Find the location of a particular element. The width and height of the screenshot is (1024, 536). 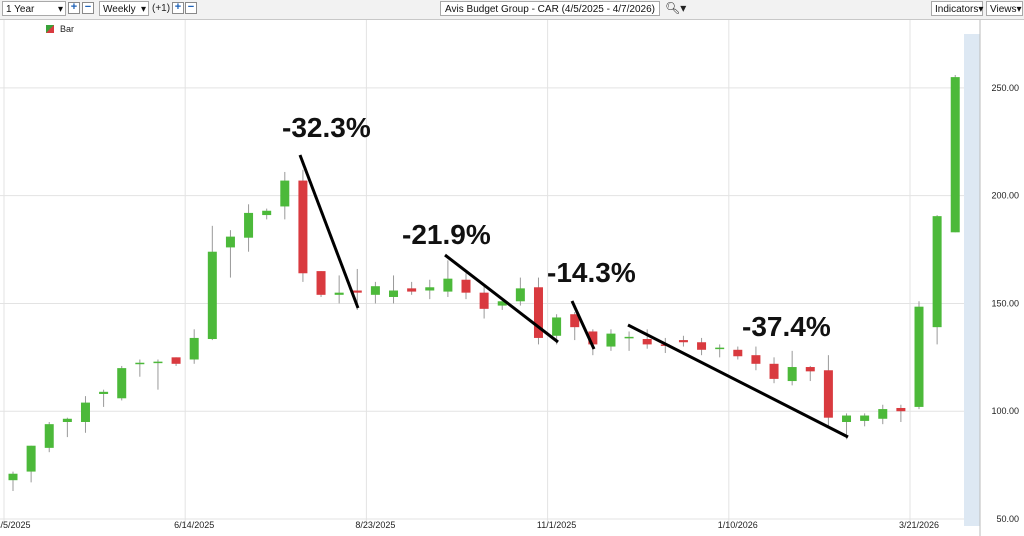

x-tick-label: 4/5/2025 is located at coordinates (15, 525).